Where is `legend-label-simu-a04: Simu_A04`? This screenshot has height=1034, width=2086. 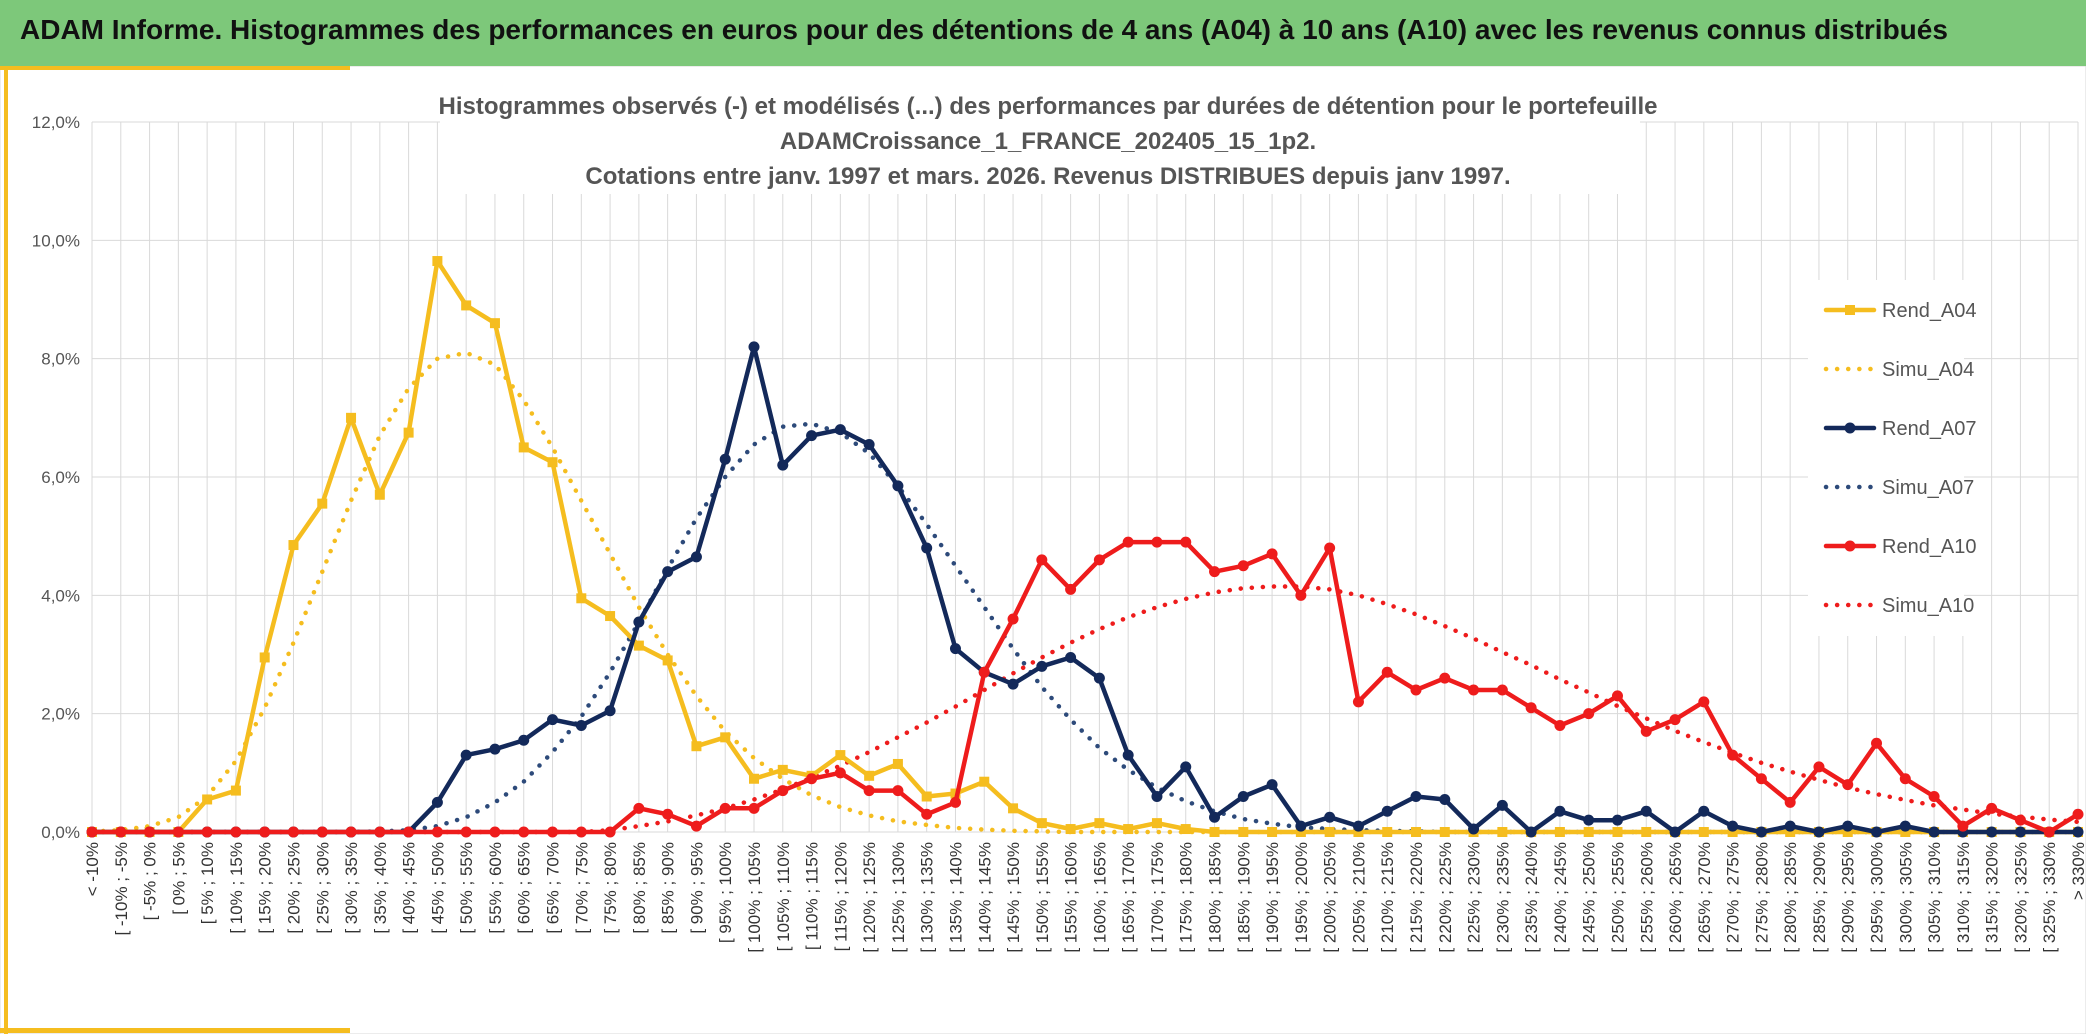
legend-label-simu-a04: Simu_A04 is located at coordinates (1928, 370).